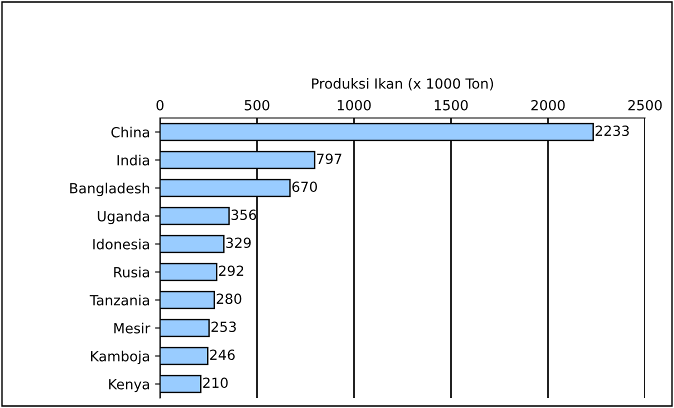  Describe the element at coordinates (110, 189) in the screenshot. I see `y-tick-label: Bangladesh` at that location.